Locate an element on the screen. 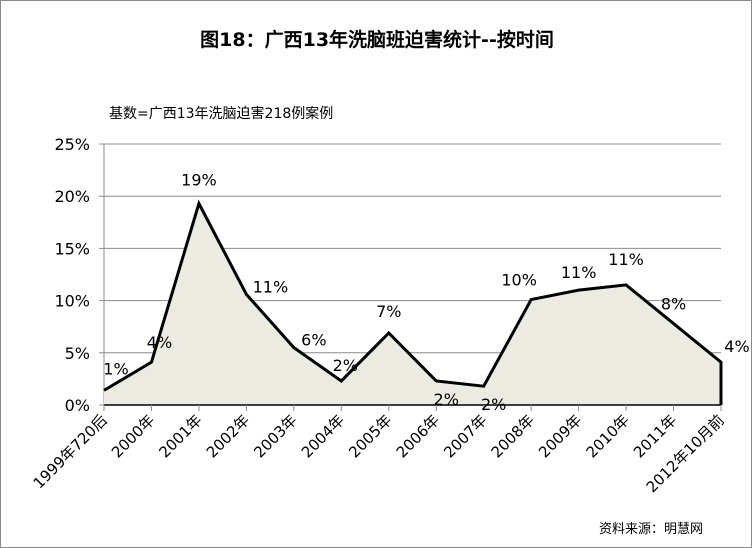 This screenshot has height=548, width=752. x-tick-label: 2010年 is located at coordinates (608, 436).